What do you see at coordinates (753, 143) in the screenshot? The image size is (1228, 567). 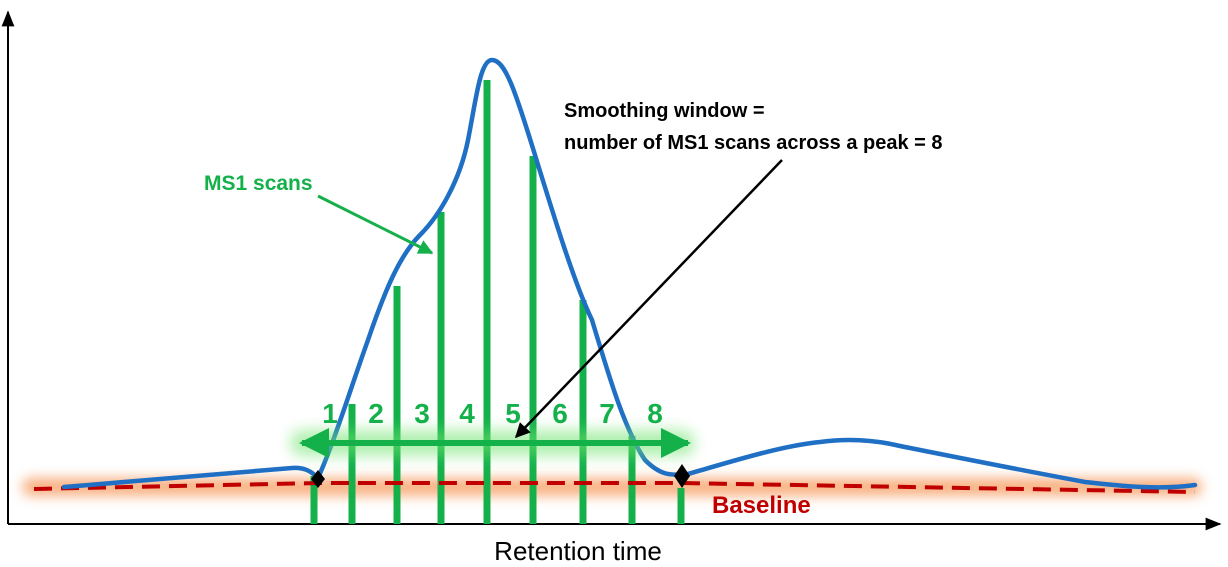 I see `smoothing-window-label-line2: number of MS1 scans across a peak = 8` at bounding box center [753, 143].